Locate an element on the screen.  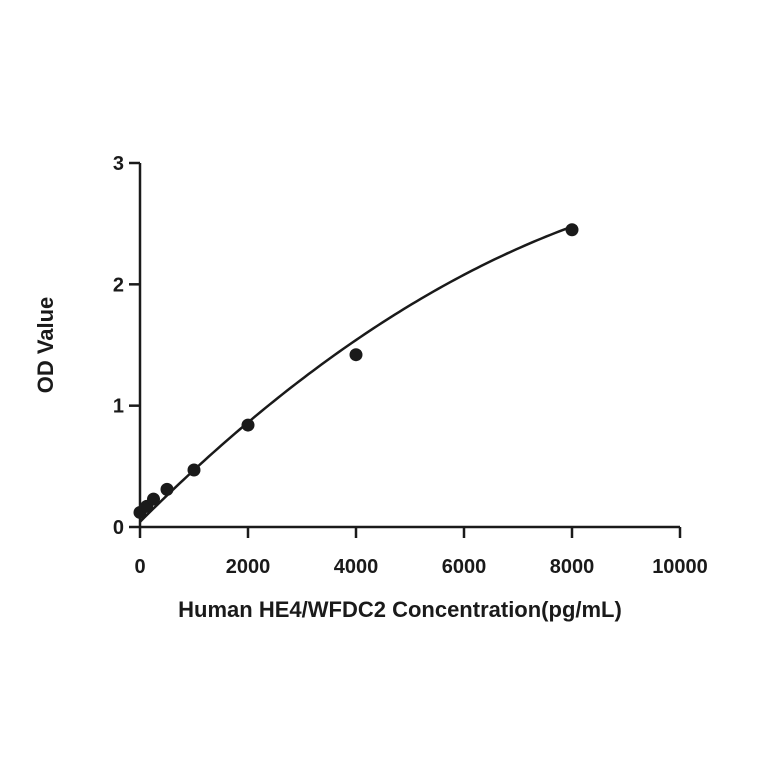
x-tick-label: 4000 is located at coordinates (356, 567).